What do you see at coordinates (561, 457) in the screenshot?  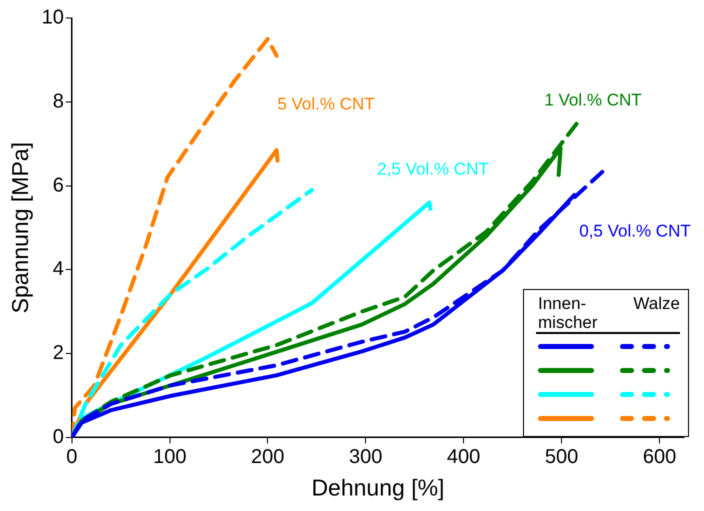 I see `x-tick-label: 500` at bounding box center [561, 457].